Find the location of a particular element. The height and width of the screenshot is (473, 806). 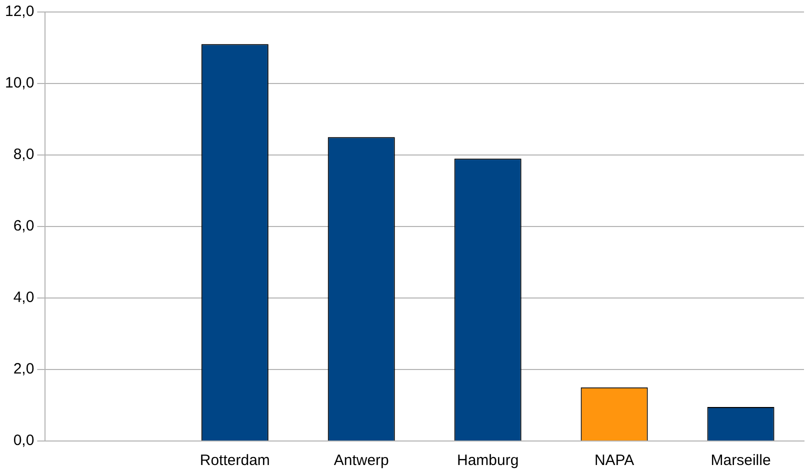

y-tick-label: 10,0 is located at coordinates (19, 83).